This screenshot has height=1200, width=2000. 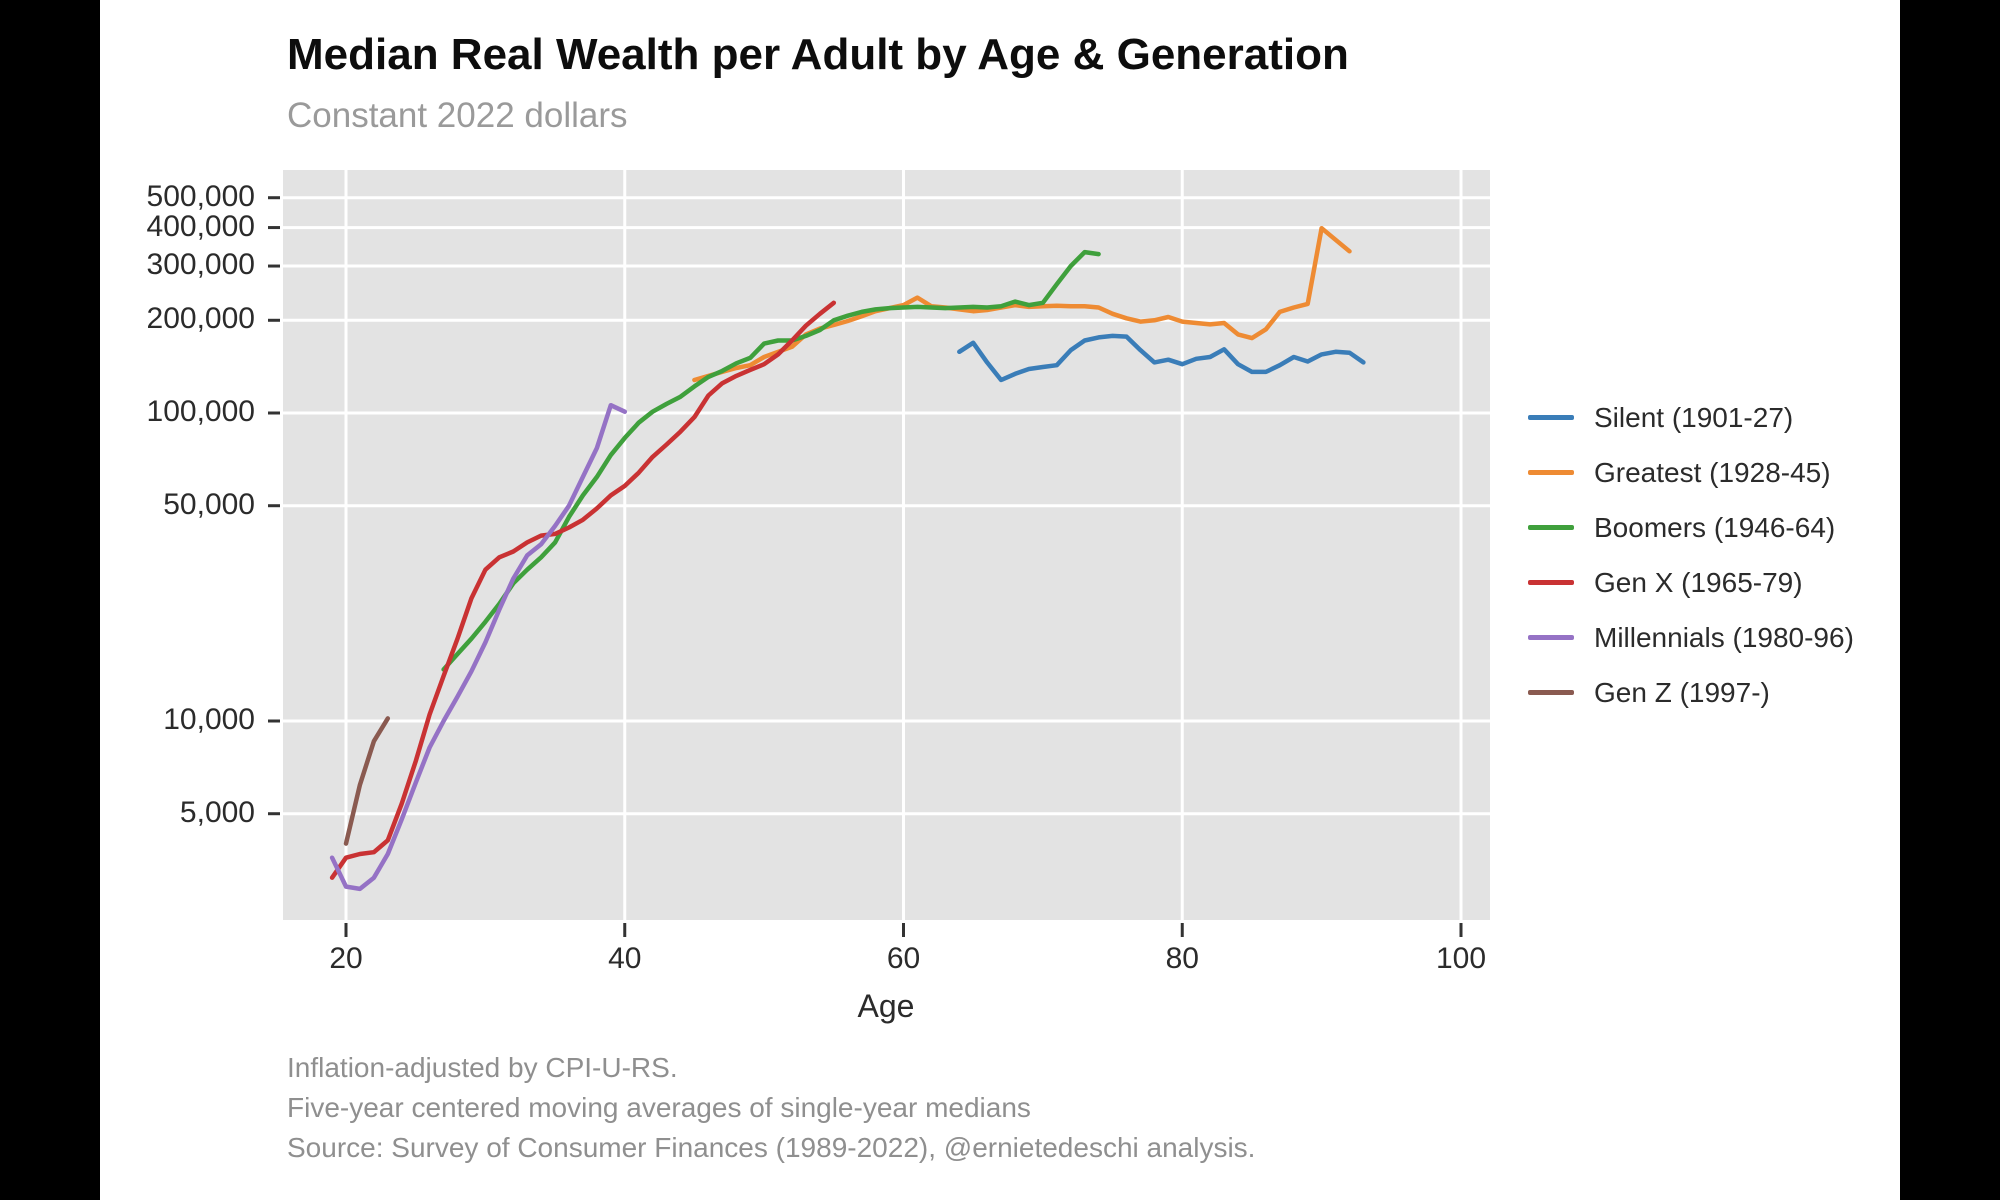 I want to click on legend-item-genz: Gen Z (1997-), so click(x=1714, y=692).